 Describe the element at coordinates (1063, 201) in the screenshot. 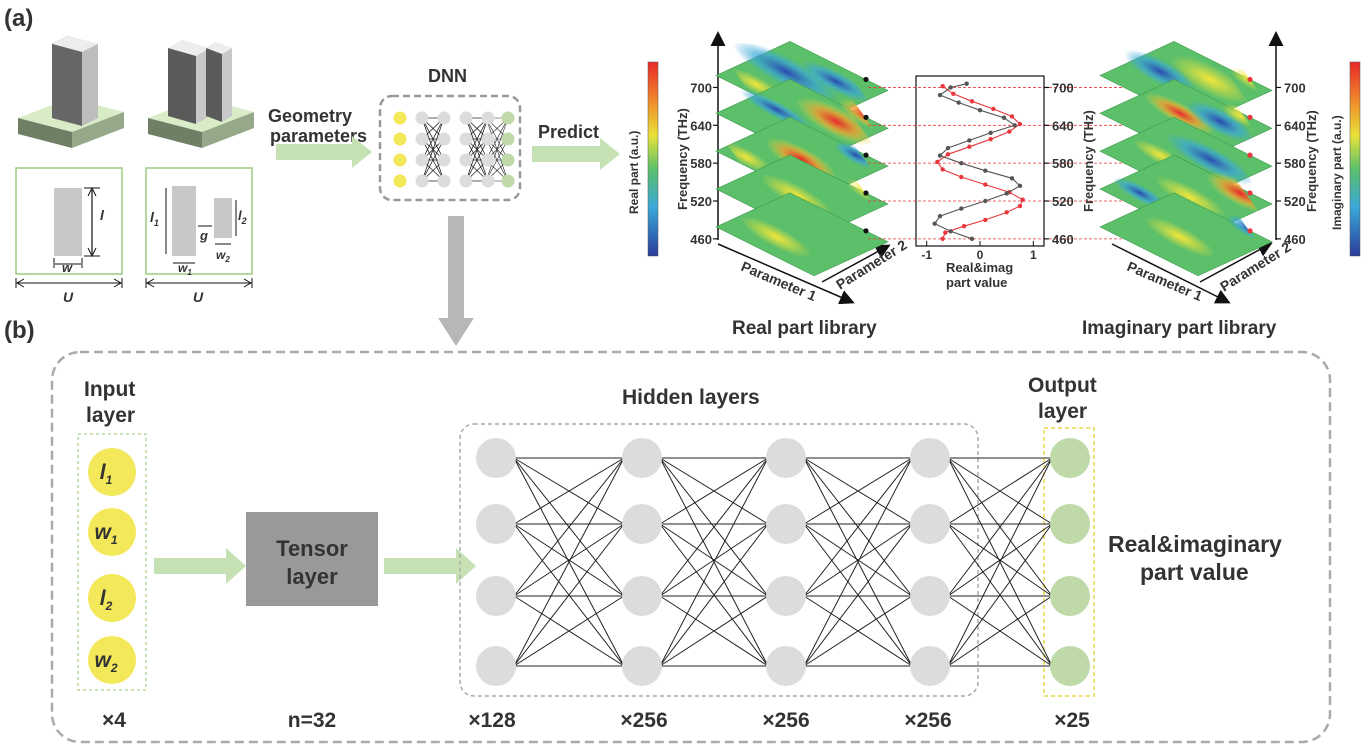

I see `frequency-tick-label: 520` at that location.